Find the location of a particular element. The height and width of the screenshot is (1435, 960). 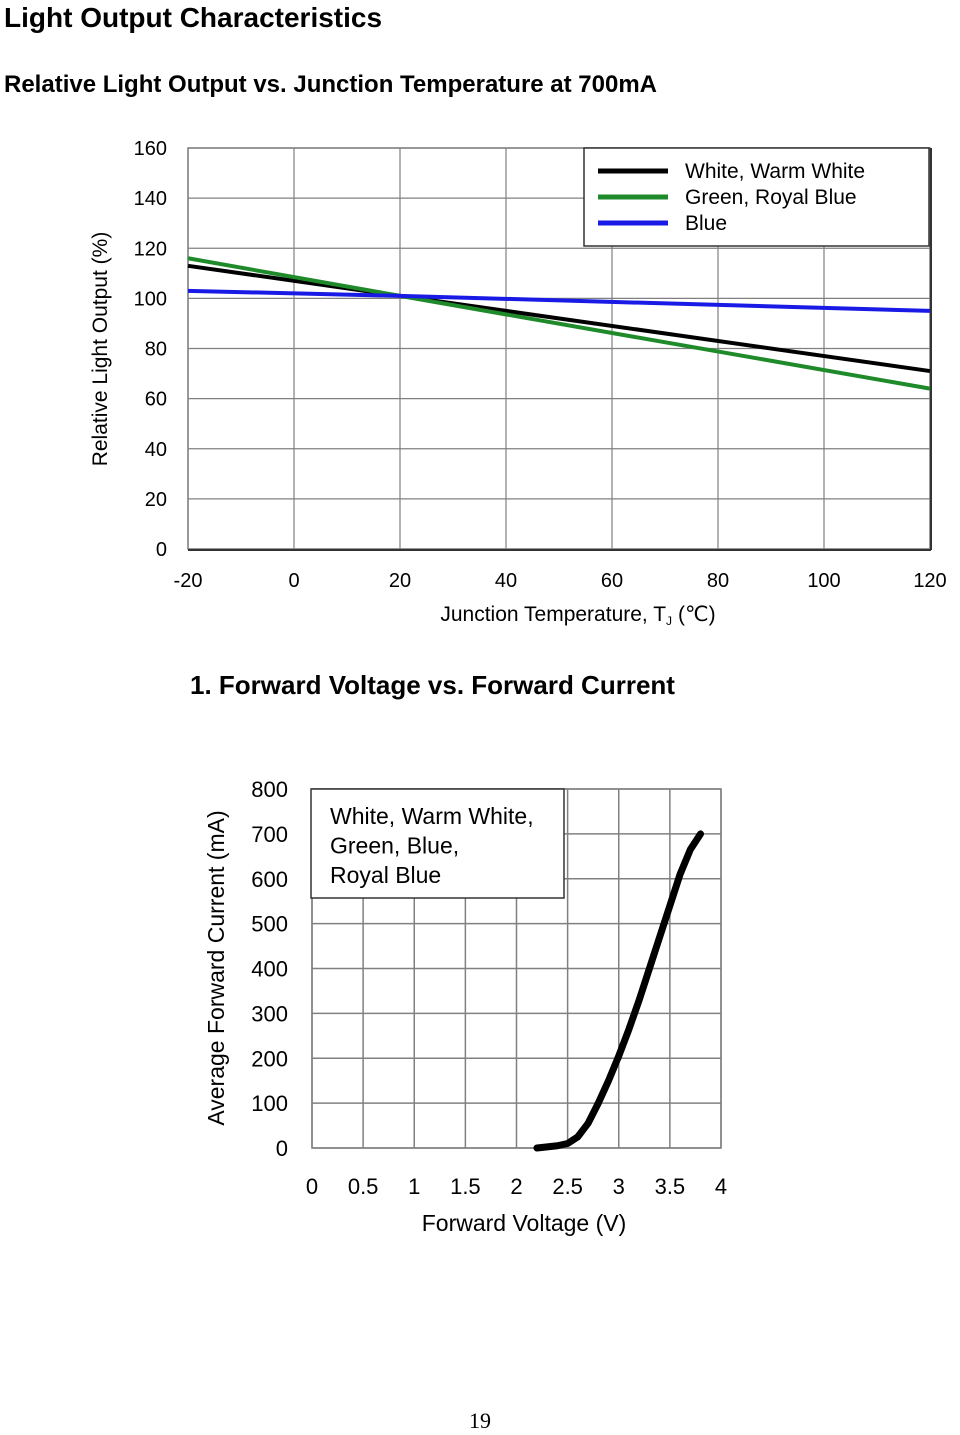

y-tick-label: 160 is located at coordinates (150, 149).